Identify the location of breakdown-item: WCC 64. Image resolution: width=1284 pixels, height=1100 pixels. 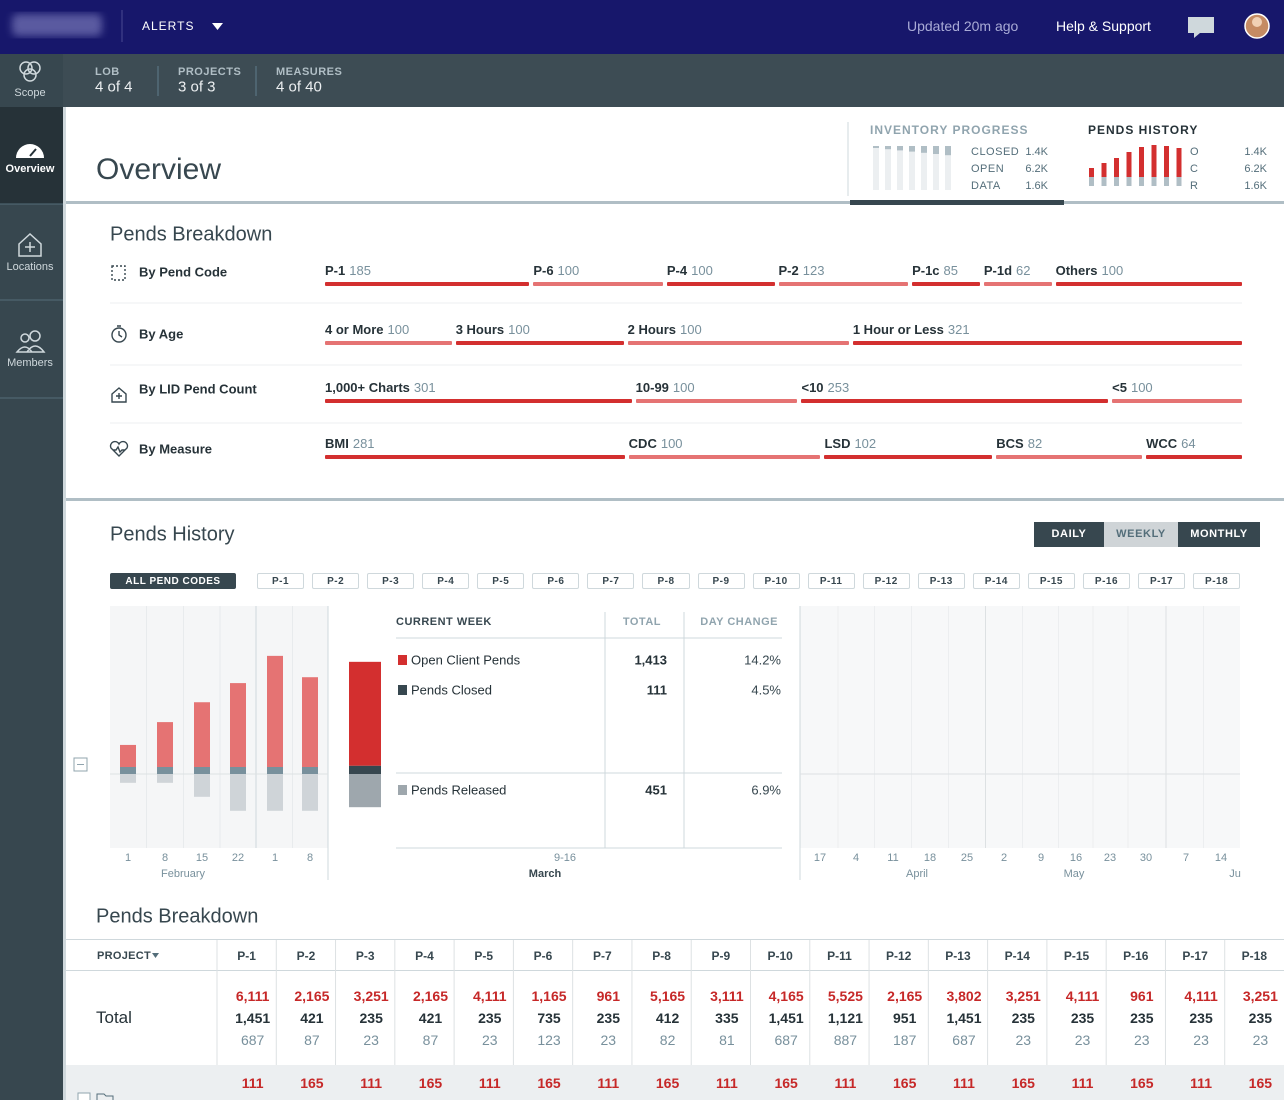
(1194, 447).